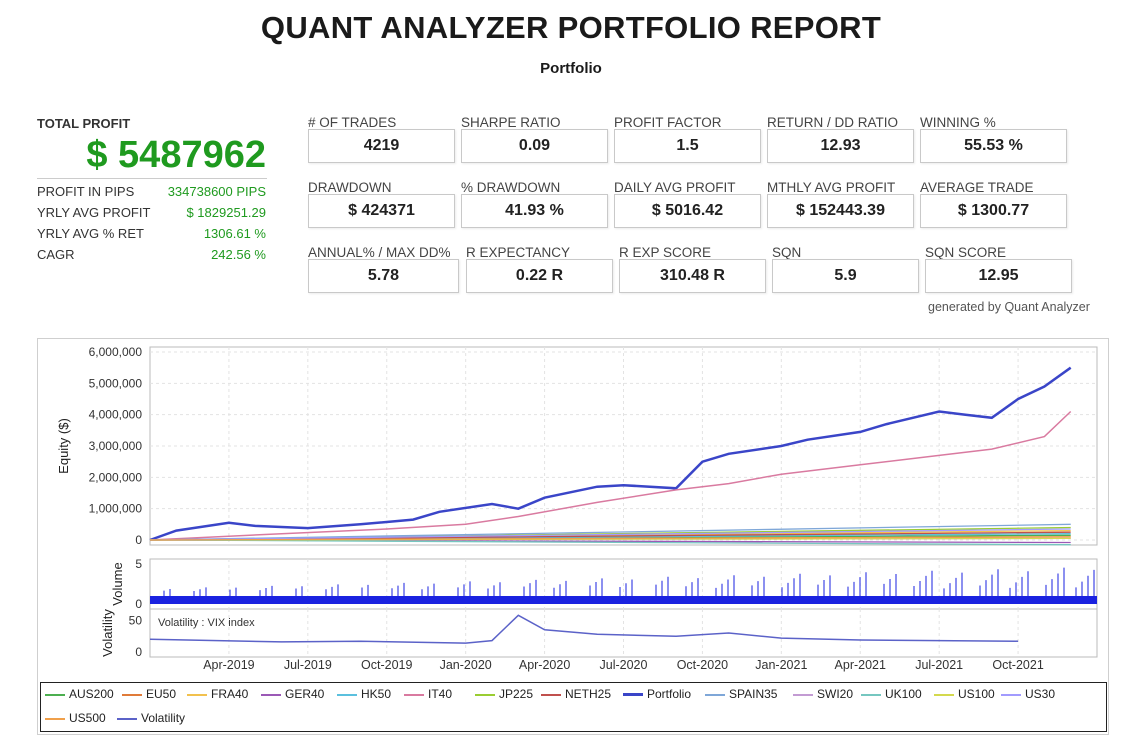 This screenshot has height=743, width=1142. I want to click on legend-item-it40: IT40, so click(428, 694).